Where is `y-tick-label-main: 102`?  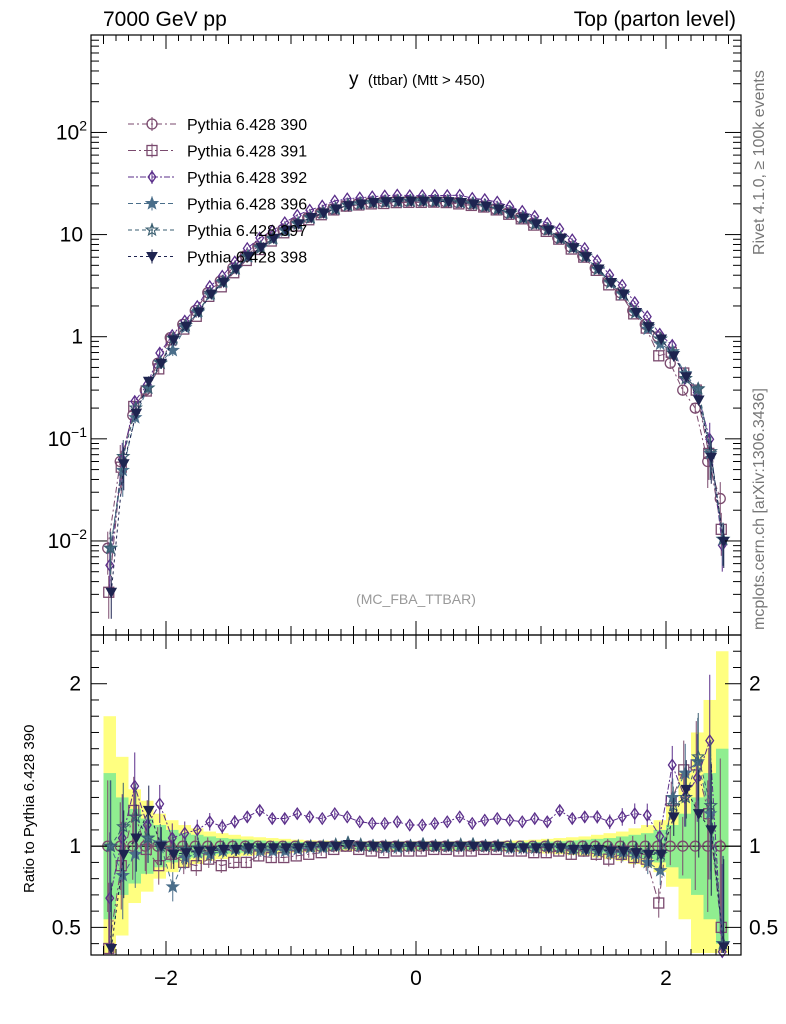 y-tick-label-main: 102 is located at coordinates (71, 130).